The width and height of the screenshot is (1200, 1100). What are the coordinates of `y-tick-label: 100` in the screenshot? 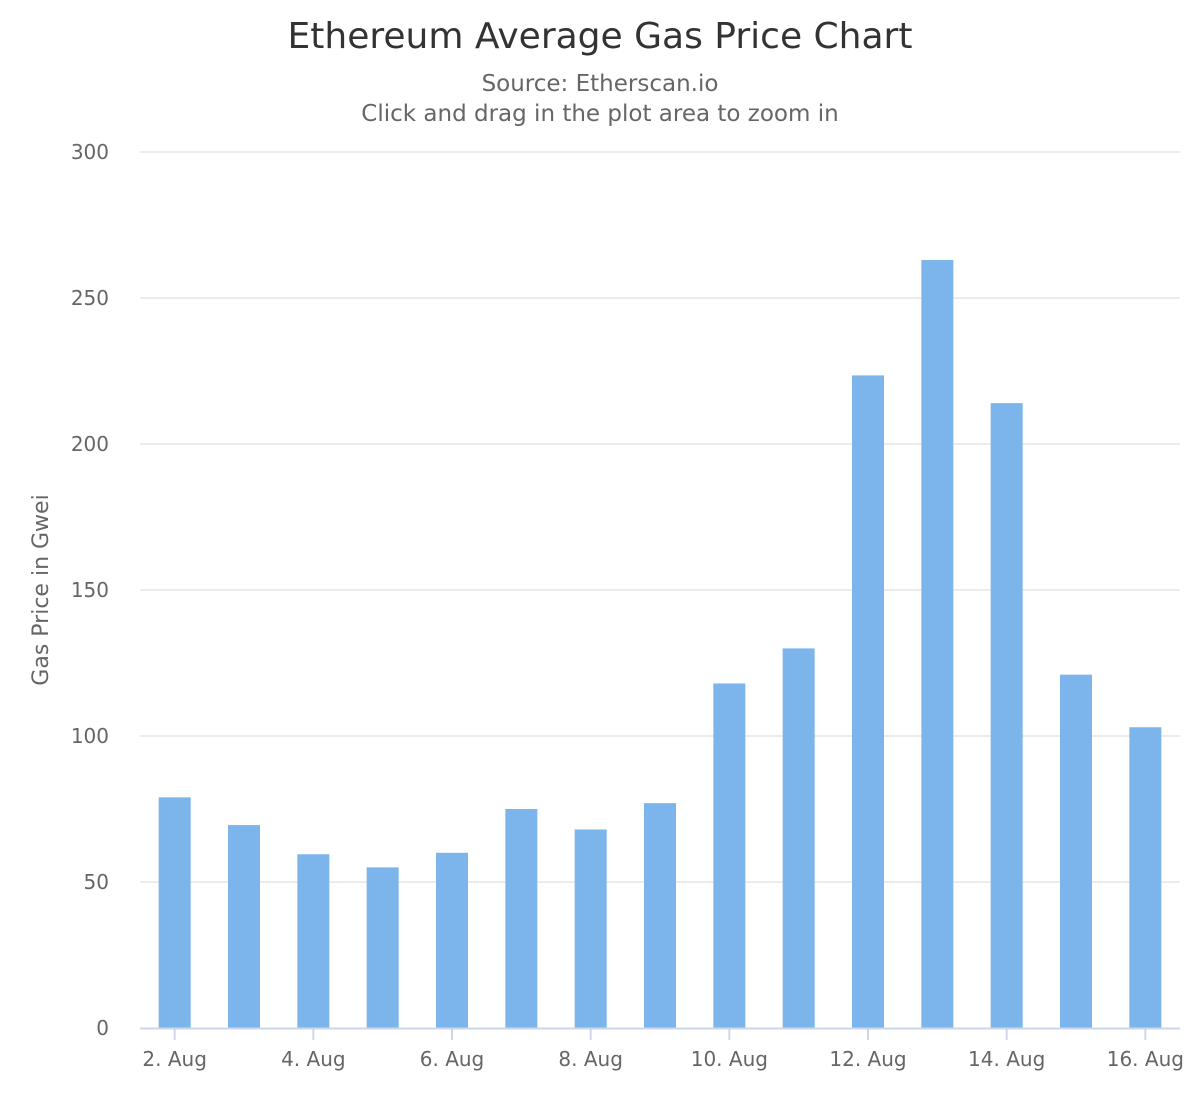 It's located at (90, 736).